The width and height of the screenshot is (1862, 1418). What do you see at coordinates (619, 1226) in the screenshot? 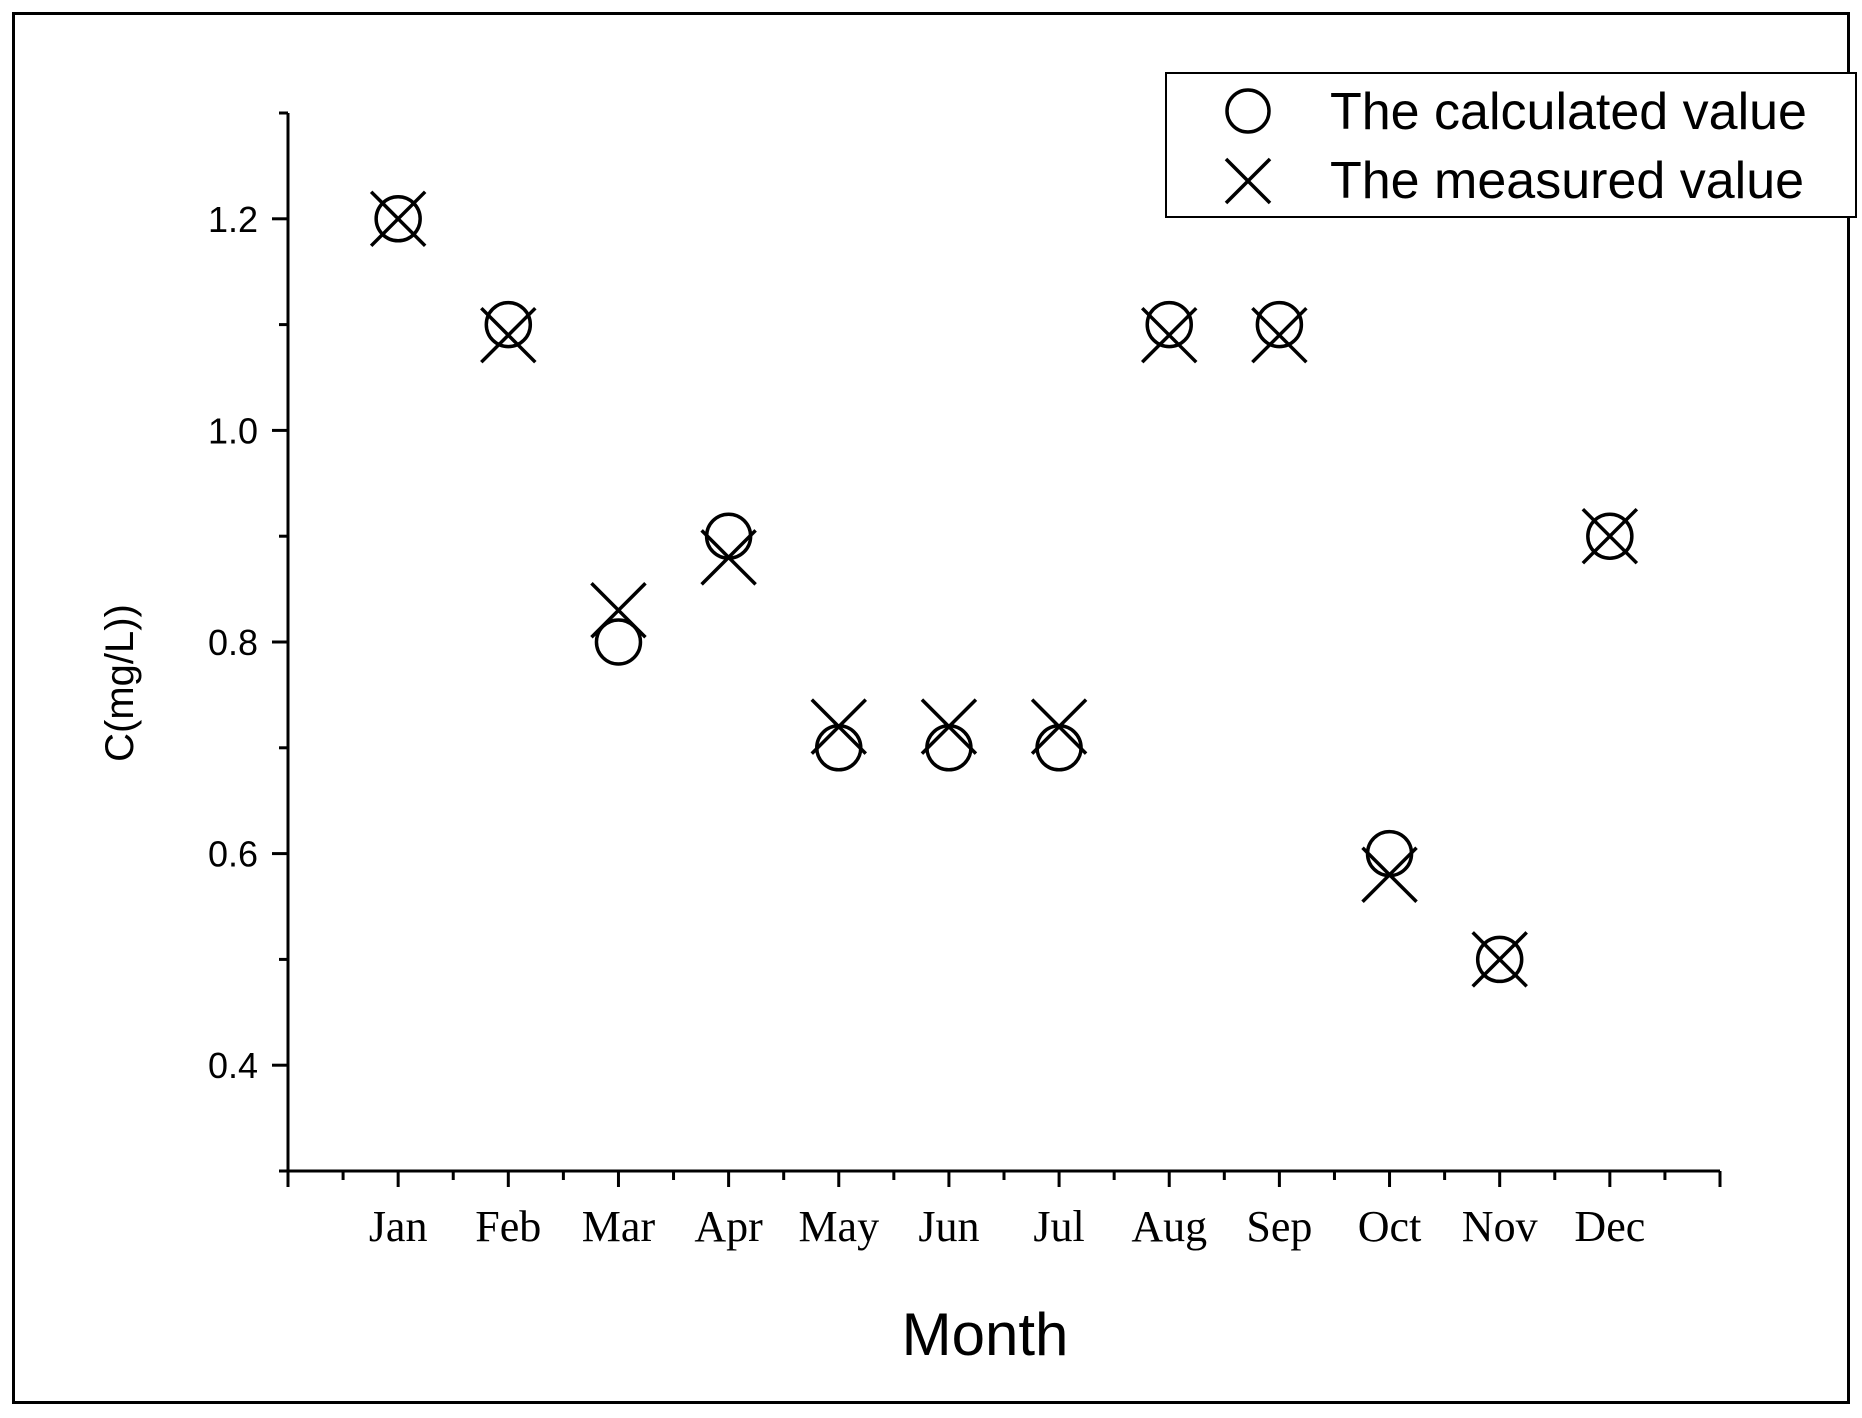
I see `x-tick-label: Mar` at bounding box center [619, 1226].